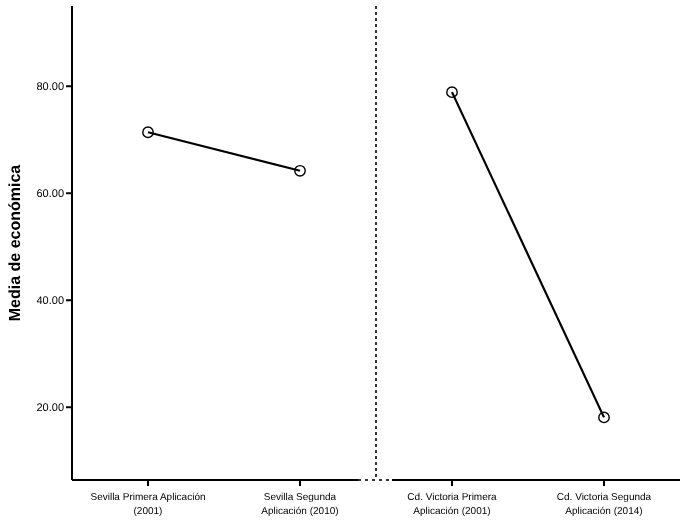 The height and width of the screenshot is (530, 692). Describe the element at coordinates (15, 242) in the screenshot. I see `y-axis-title: Media de económica` at that location.